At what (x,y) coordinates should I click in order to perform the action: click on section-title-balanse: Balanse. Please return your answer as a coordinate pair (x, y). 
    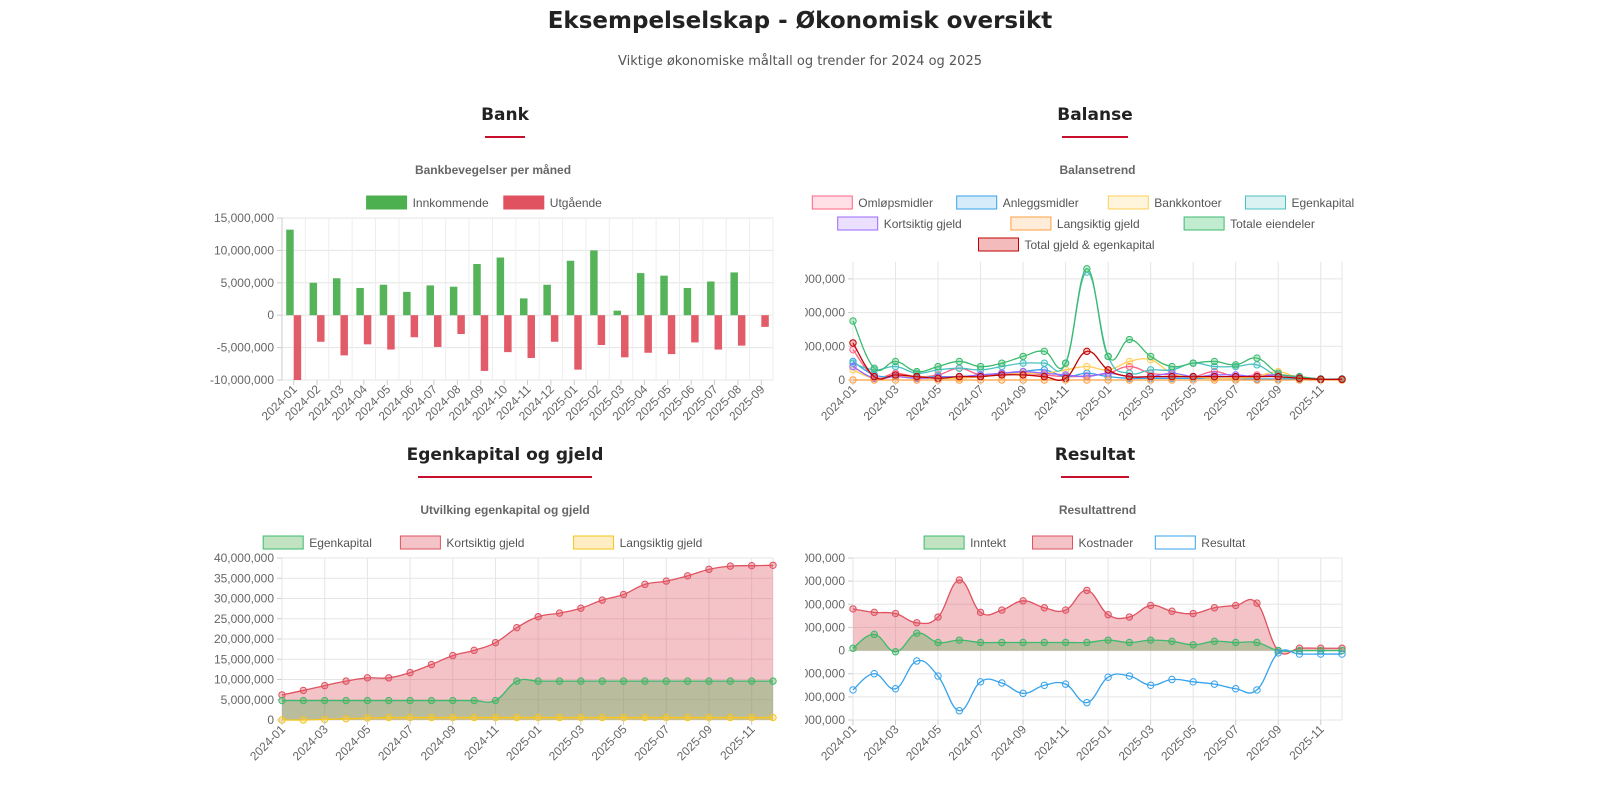
    Looking at the image, I should click on (1095, 115).